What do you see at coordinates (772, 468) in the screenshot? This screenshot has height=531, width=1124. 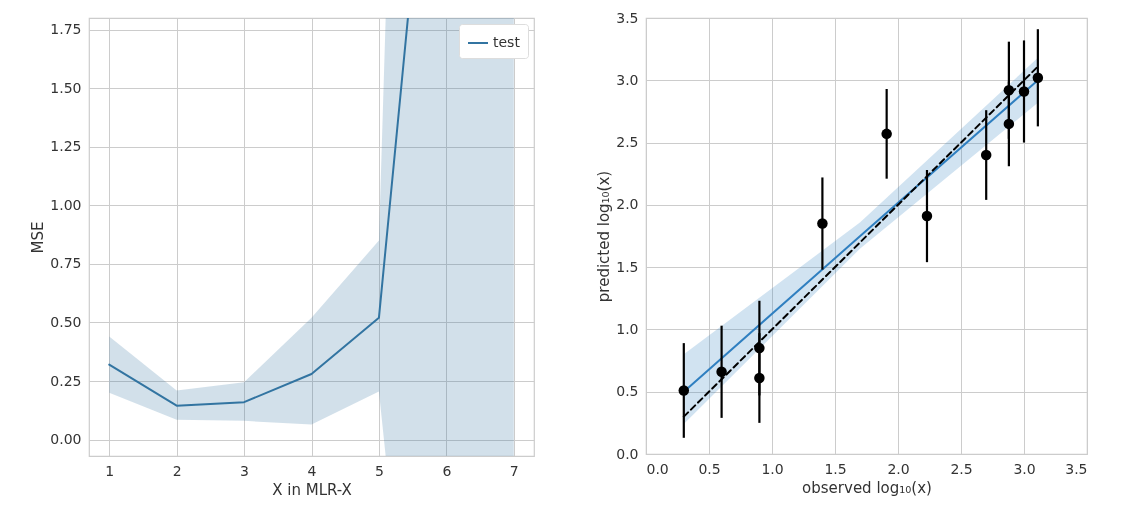 I see `x-tick-label: 1.0` at bounding box center [772, 468].